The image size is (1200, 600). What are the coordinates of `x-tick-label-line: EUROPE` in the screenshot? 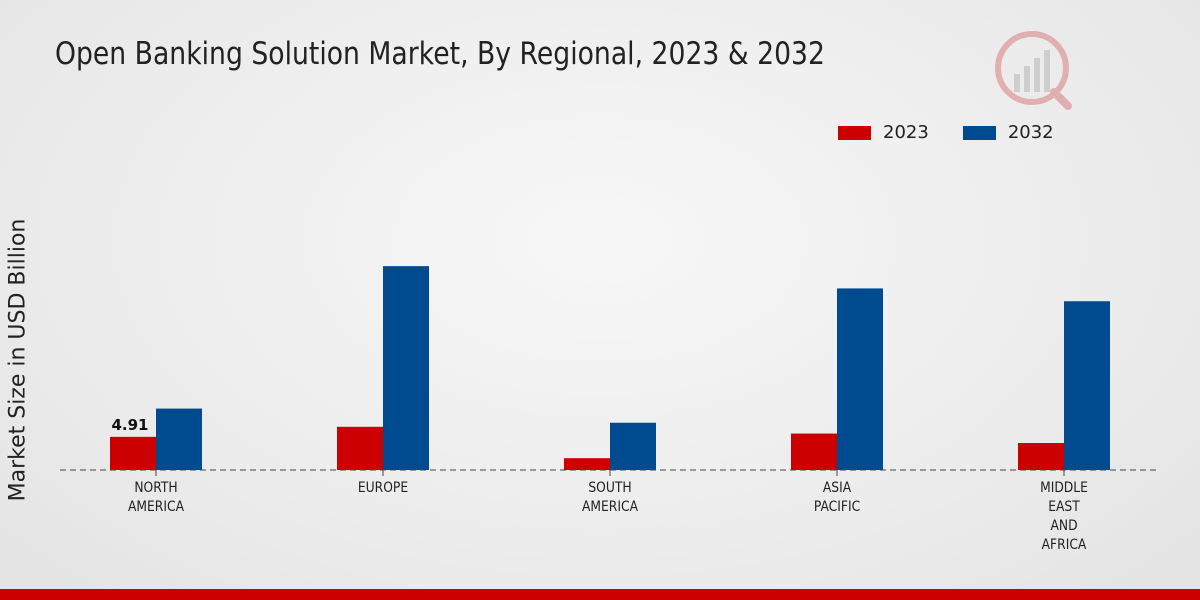 It's located at (383, 488).